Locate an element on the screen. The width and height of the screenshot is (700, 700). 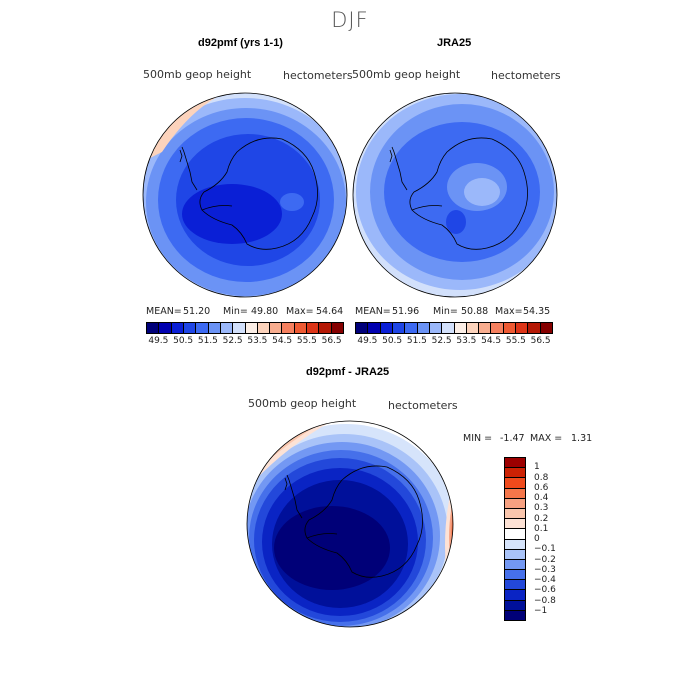
obs-colorbar-tick-label: 56.5 is located at coordinates (540, 341).